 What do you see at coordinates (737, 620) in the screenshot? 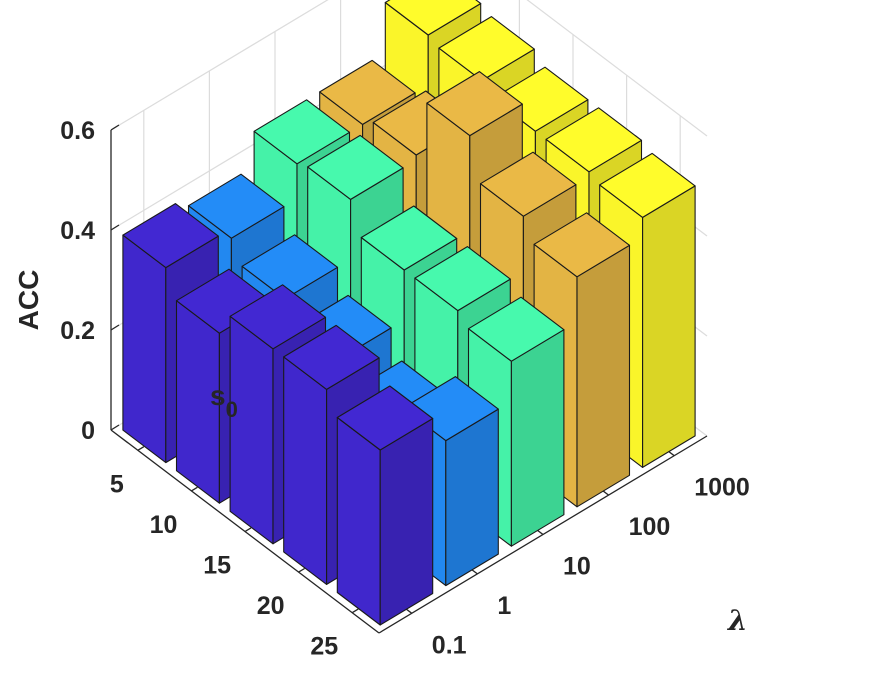
I see `y-axis-label: λ` at bounding box center [737, 620].